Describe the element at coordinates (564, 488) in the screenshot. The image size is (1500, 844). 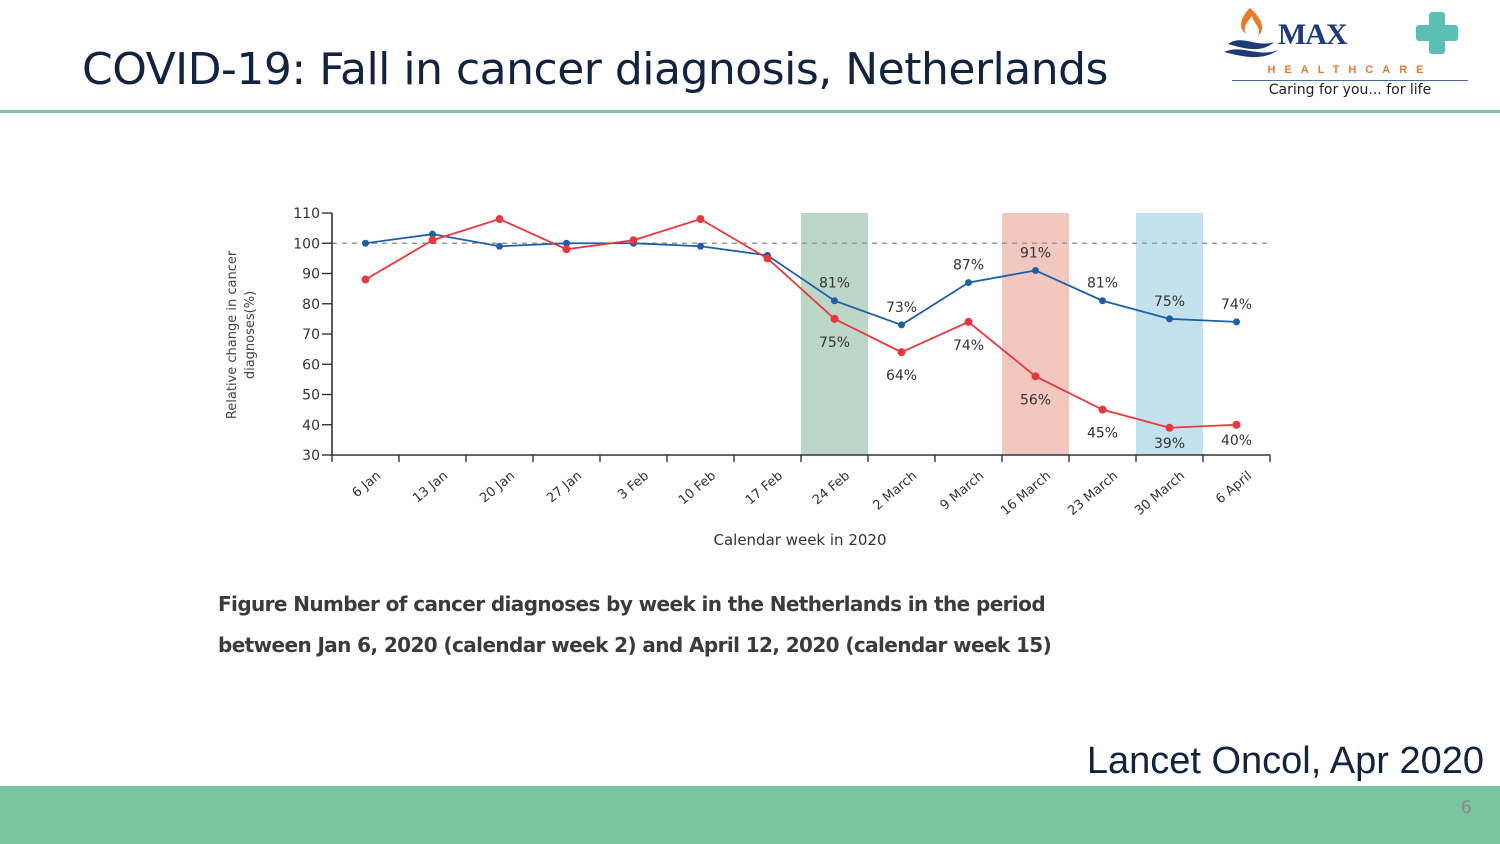
I see `x-tick-label: 27 Jan` at that location.